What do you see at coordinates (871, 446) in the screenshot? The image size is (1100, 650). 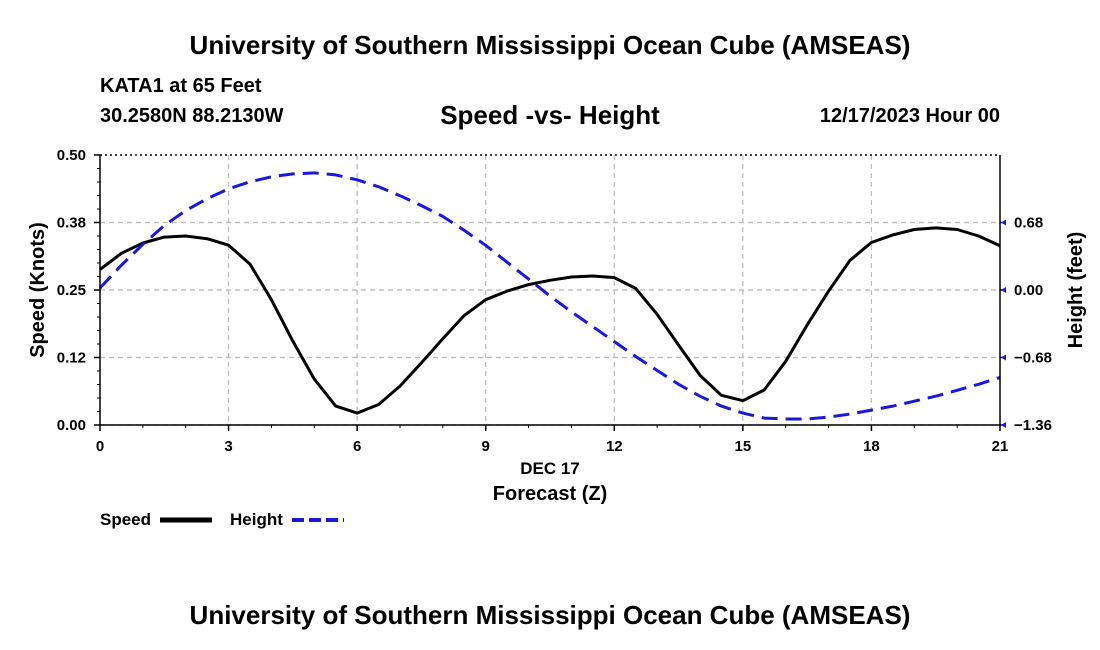 I see `x-tick-label: 18` at bounding box center [871, 446].